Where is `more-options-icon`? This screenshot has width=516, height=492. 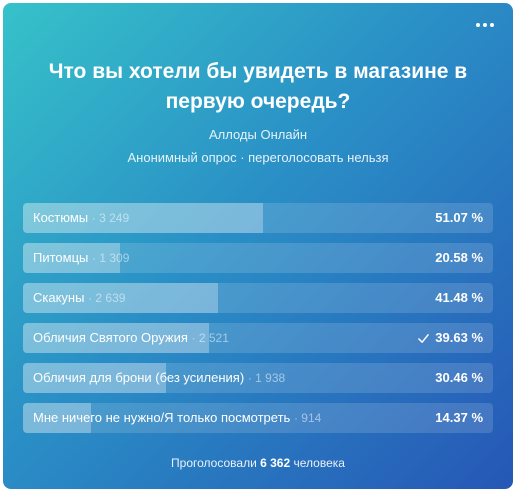
more-options-icon is located at coordinates (485, 25).